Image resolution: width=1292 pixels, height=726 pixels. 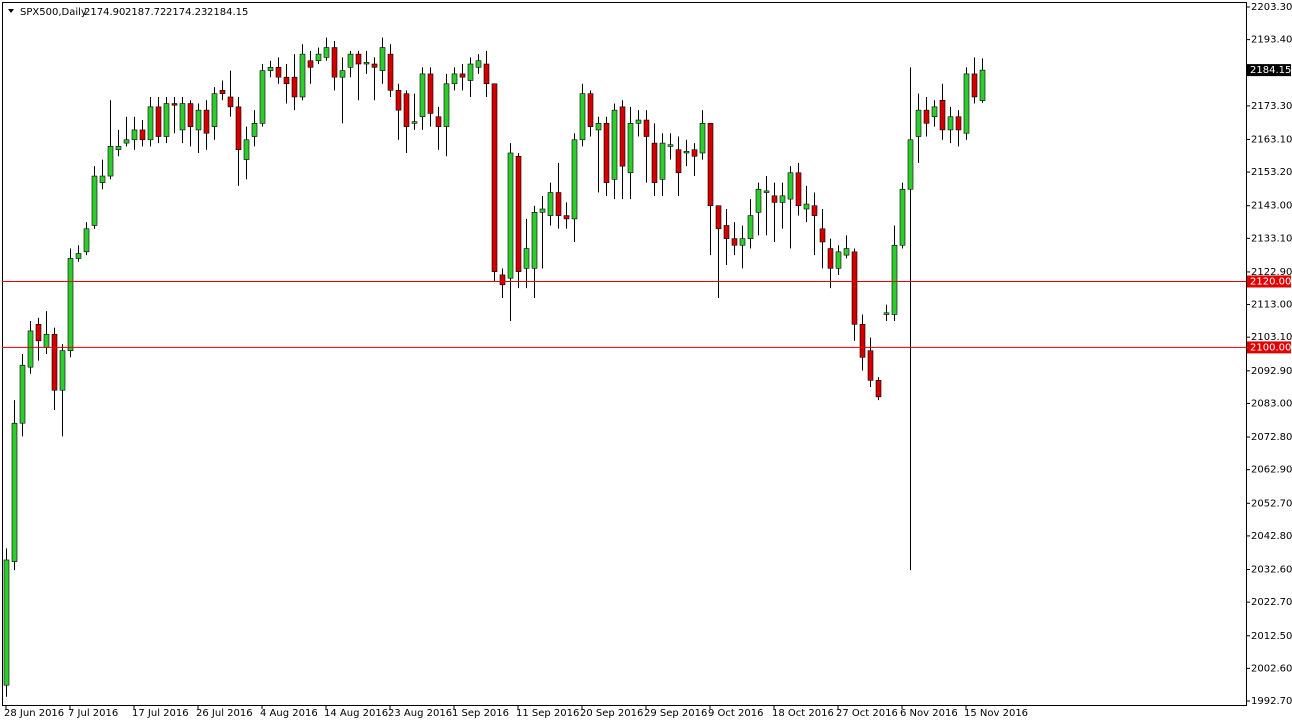 I want to click on price-open: 2174.90, so click(x=104, y=12).